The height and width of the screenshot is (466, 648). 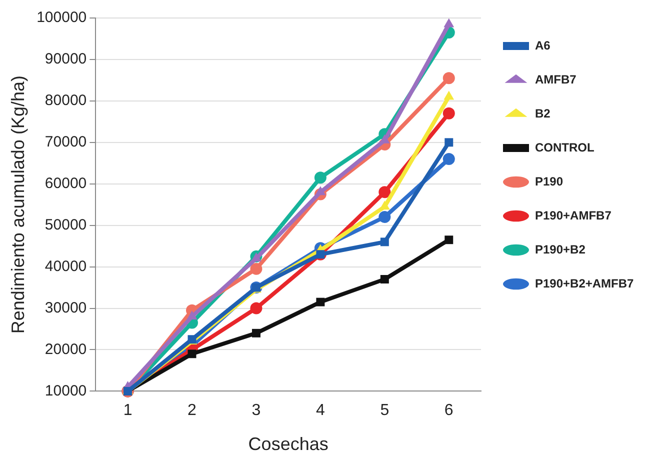 I want to click on x-tick-label: 4, so click(x=320, y=411).